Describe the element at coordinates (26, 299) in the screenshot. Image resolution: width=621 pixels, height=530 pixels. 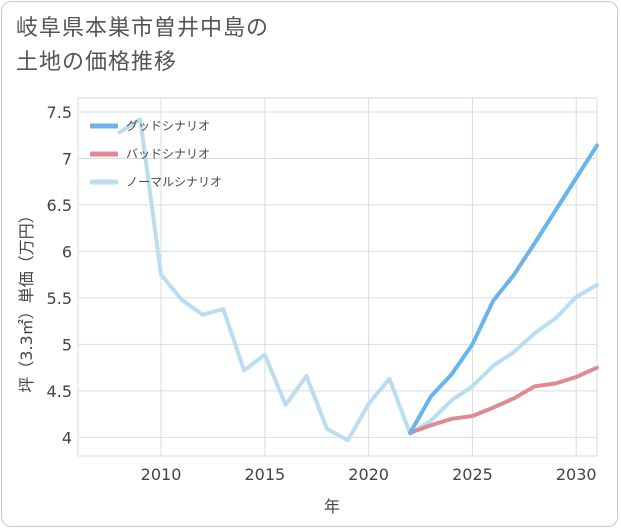
I see `y-axis-title: 坪（3.3㎡）単価（万円）` at that location.